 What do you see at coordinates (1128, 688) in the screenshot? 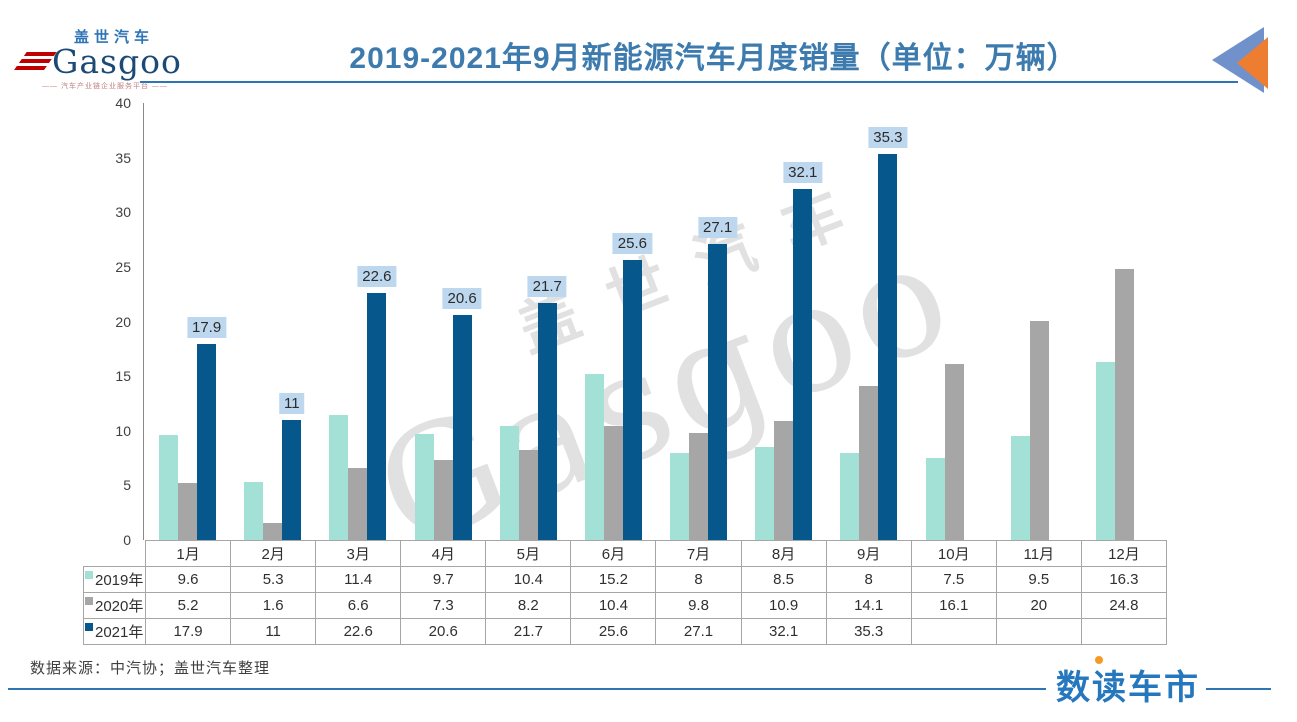
I see `brand-text: 数读车市` at bounding box center [1128, 688].